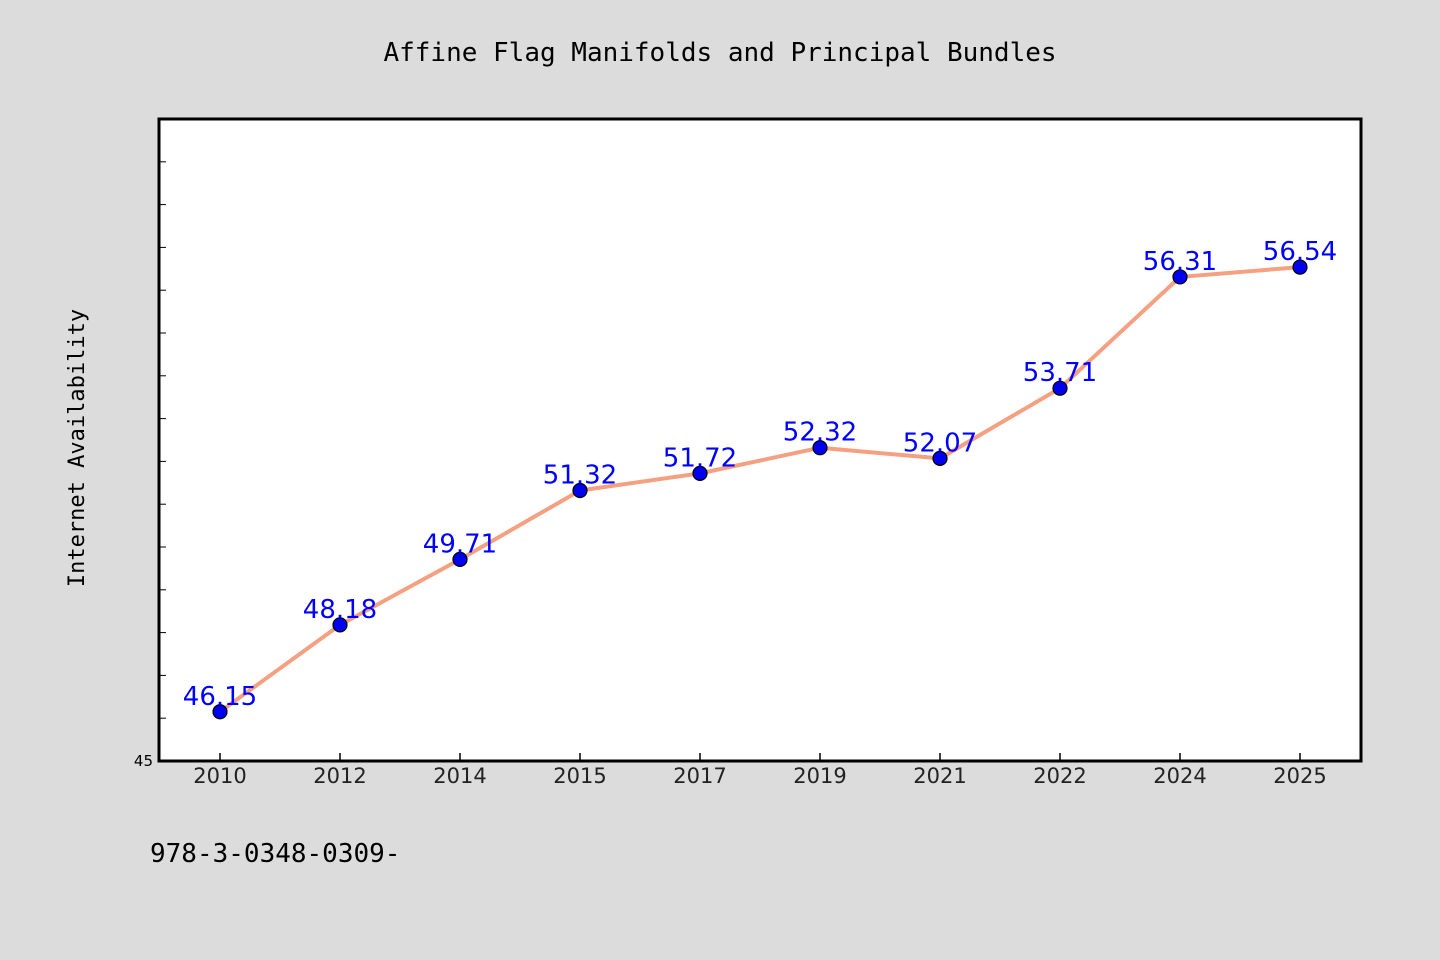  I want to click on data-label: 53.71, so click(1060, 373).